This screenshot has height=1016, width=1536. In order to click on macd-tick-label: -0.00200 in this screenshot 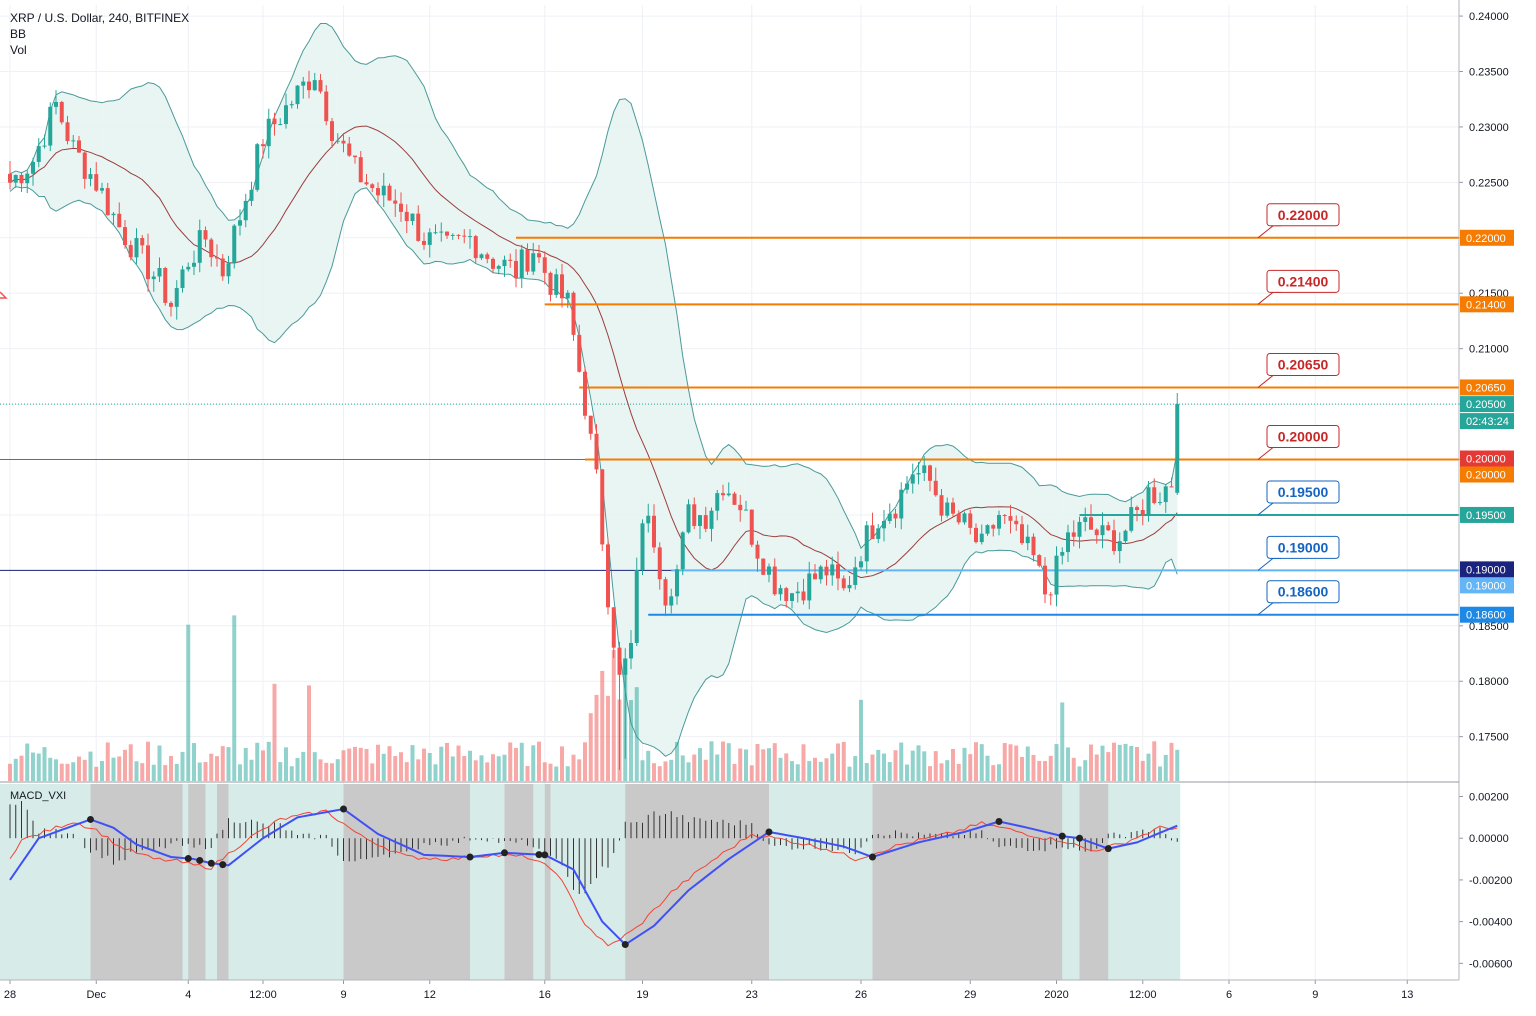, I will do `click(1490, 881)`.